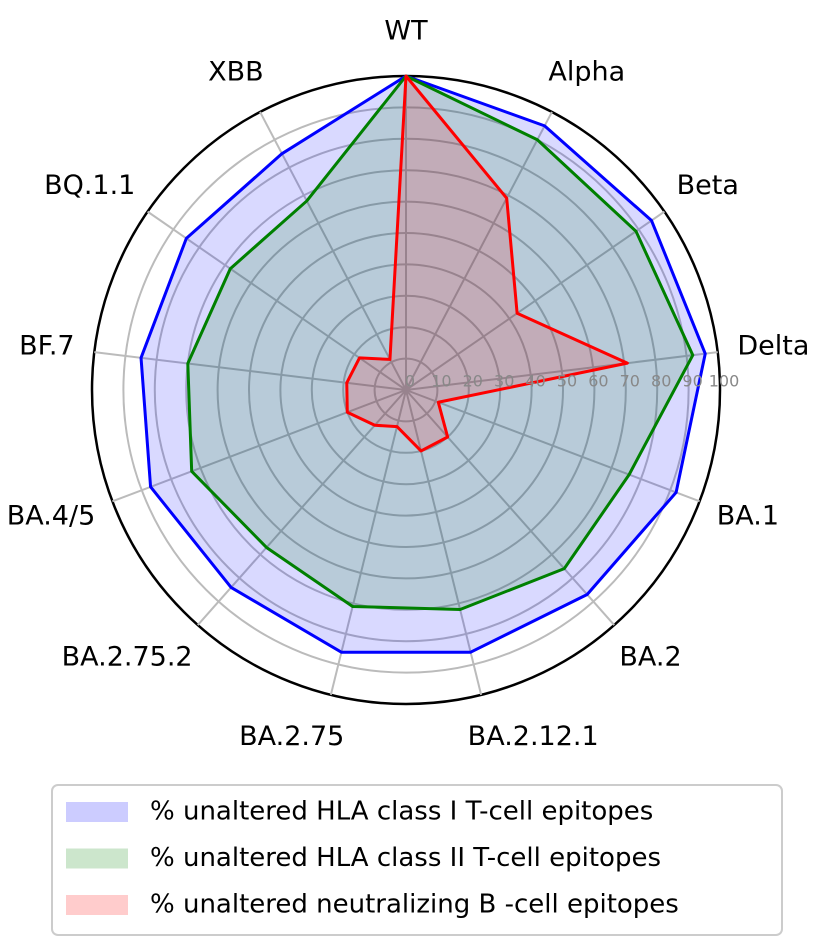 This screenshot has height=942, width=814. What do you see at coordinates (650, 656) in the screenshot?
I see `category-label: BA.2` at bounding box center [650, 656].